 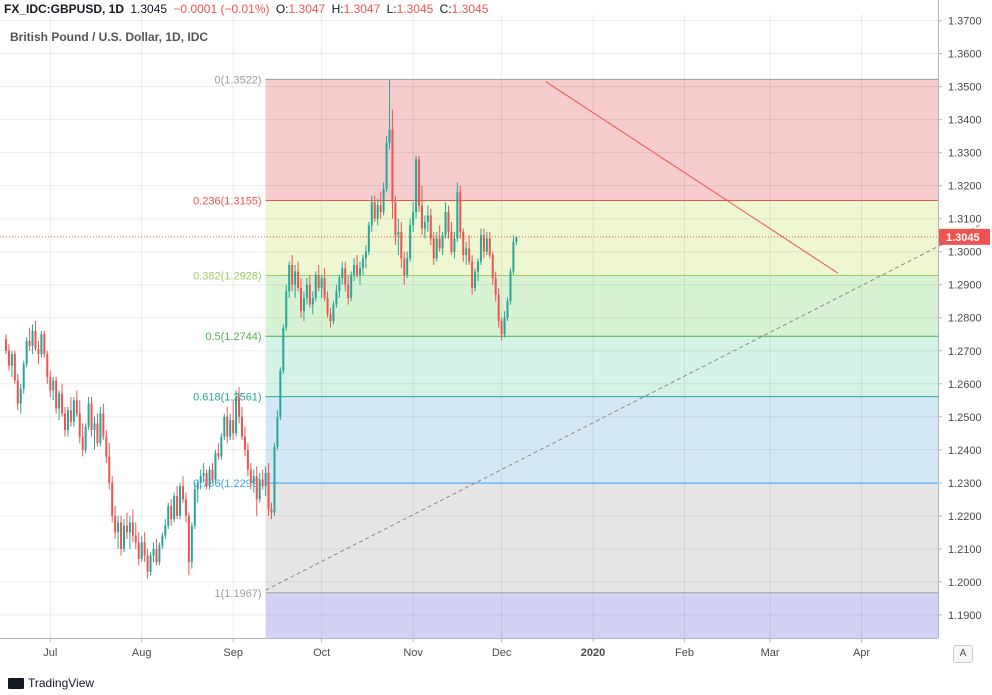 I want to click on y-tick-label: 1.3700, so click(x=965, y=22).